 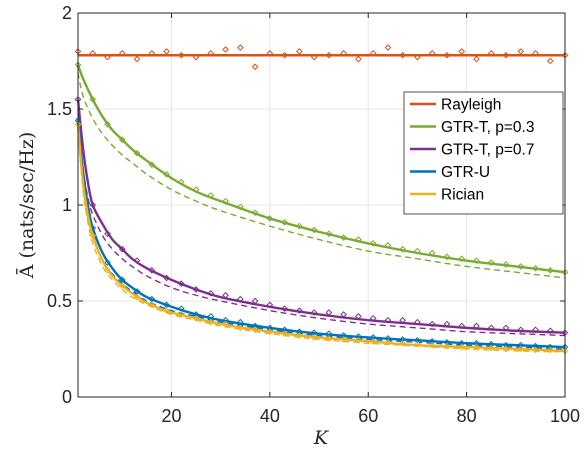 I want to click on x-axis-label: K, so click(x=321, y=438).